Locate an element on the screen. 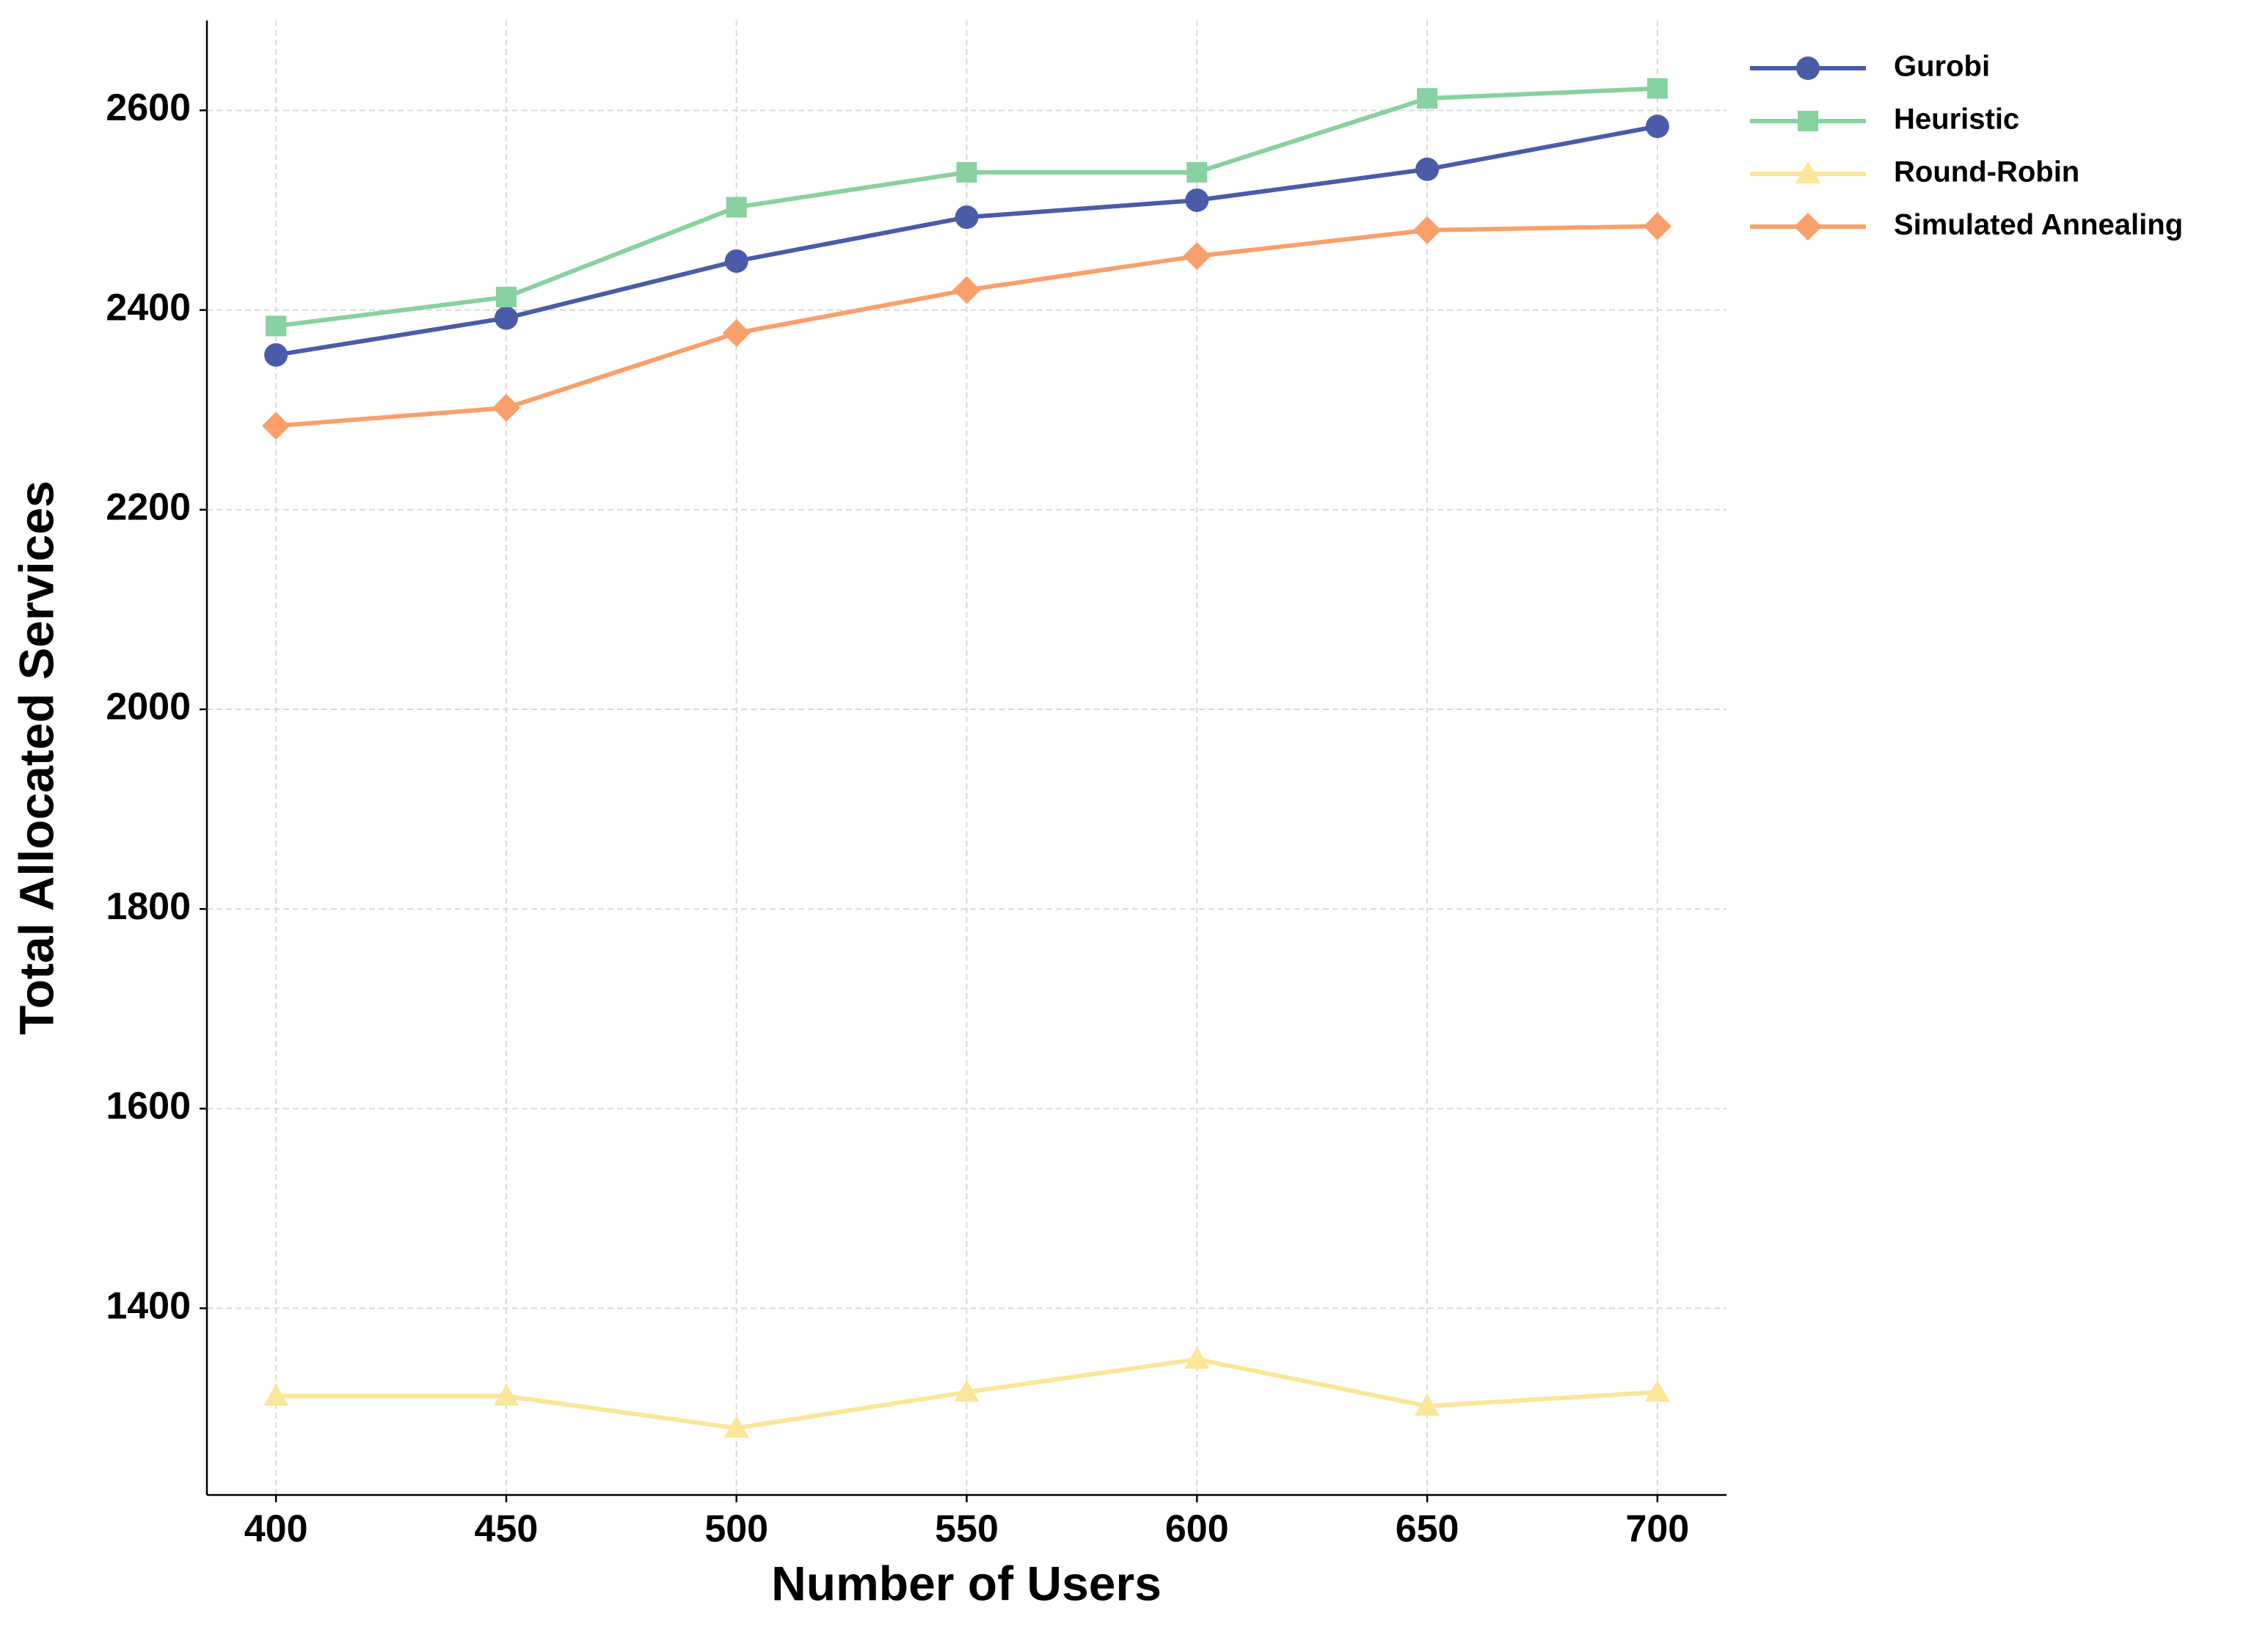 This screenshot has height=1627, width=2268. legend-label: Simulated Annealing is located at coordinates (2038, 225).